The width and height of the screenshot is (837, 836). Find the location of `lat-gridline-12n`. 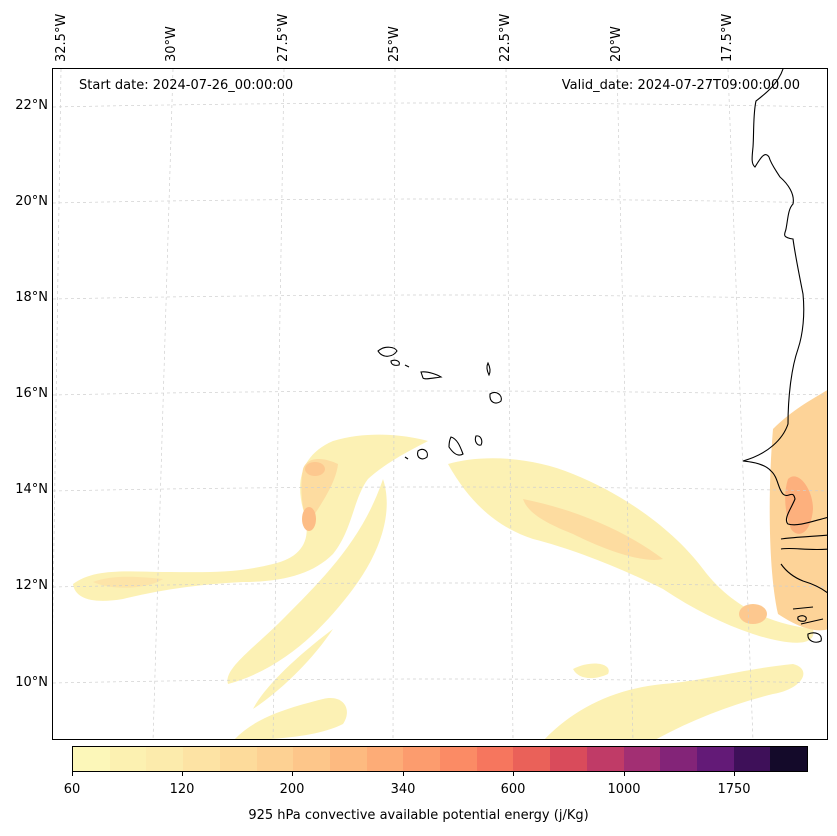

lat-gridline-12n is located at coordinates (440, 585).